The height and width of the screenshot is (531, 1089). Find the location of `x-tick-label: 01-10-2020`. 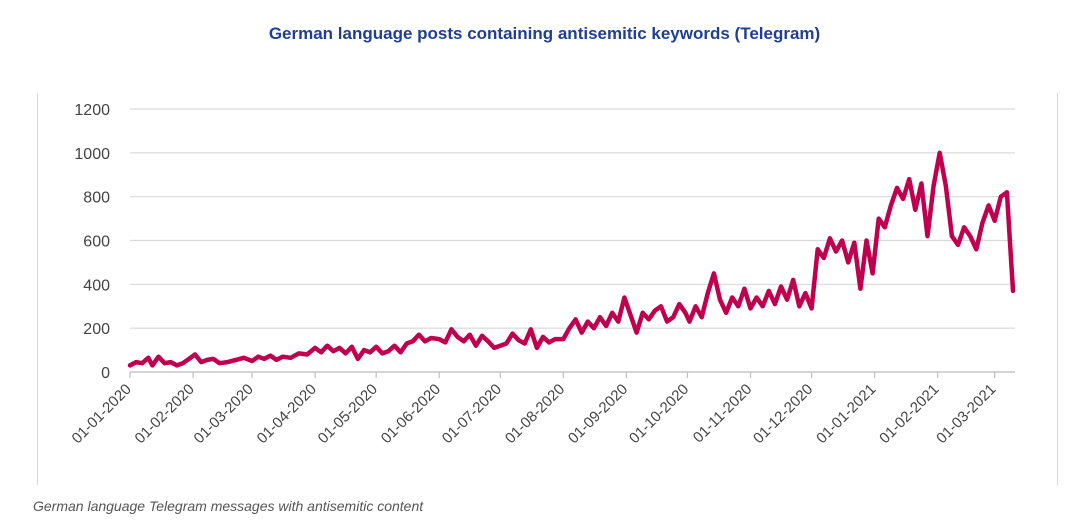

x-tick-label: 01-10-2020 is located at coordinates (659, 414).